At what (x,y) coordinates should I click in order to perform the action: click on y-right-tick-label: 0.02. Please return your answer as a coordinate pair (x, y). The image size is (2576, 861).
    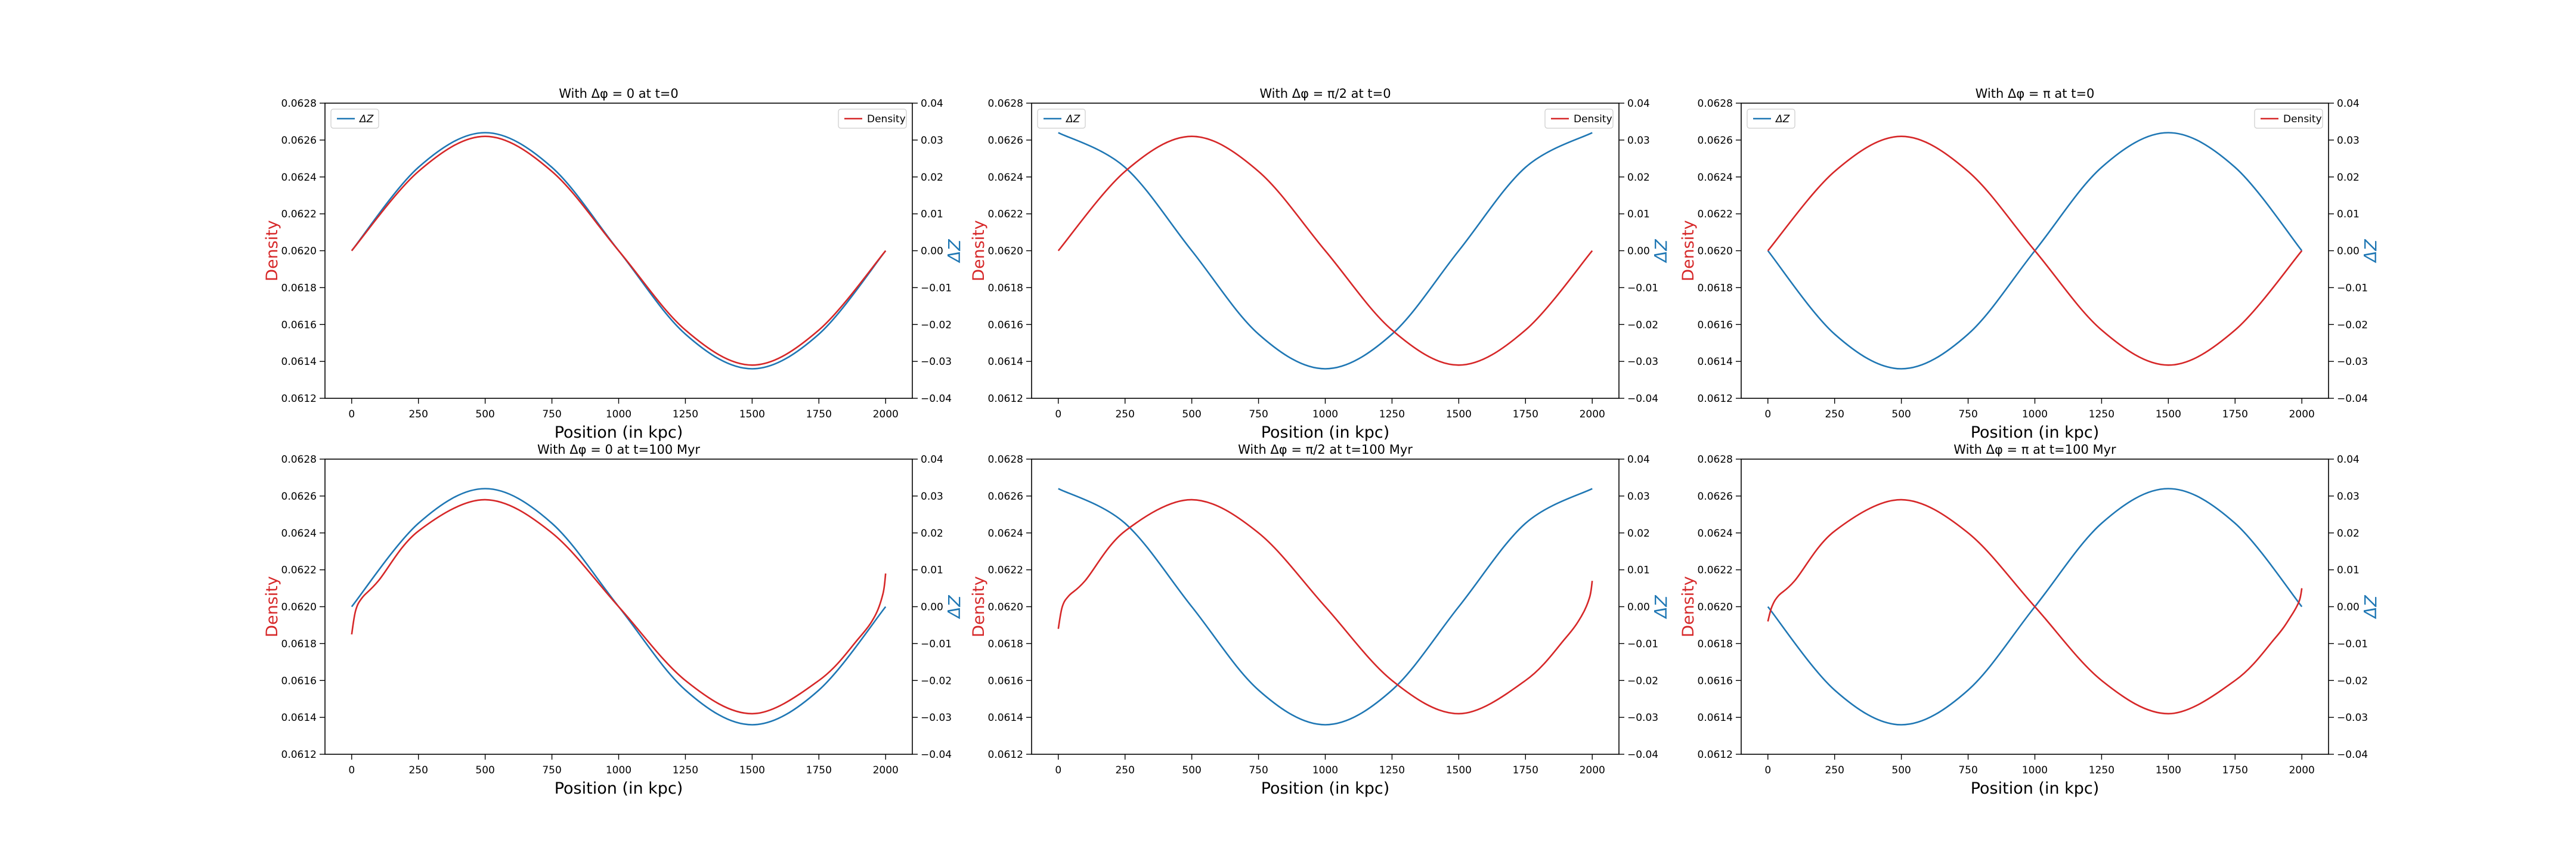
    Looking at the image, I should click on (932, 178).